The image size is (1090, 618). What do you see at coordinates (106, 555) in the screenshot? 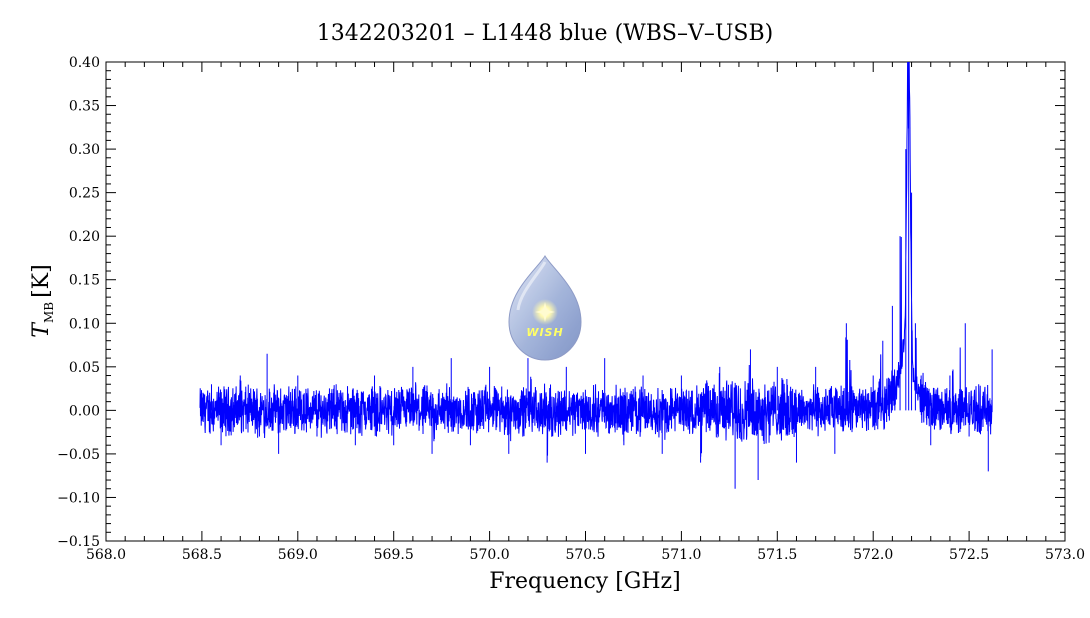
I see `x-tick-label: 568.0` at bounding box center [106, 555].